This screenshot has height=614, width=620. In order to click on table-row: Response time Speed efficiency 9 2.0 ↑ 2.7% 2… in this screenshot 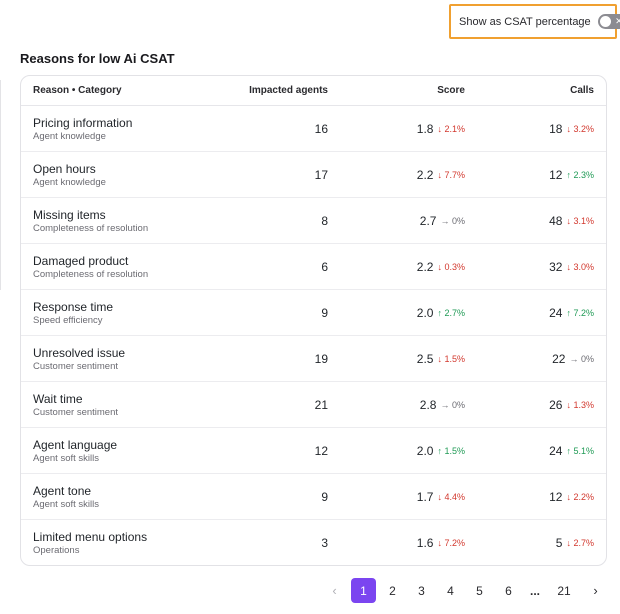, I will do `click(313, 313)`.